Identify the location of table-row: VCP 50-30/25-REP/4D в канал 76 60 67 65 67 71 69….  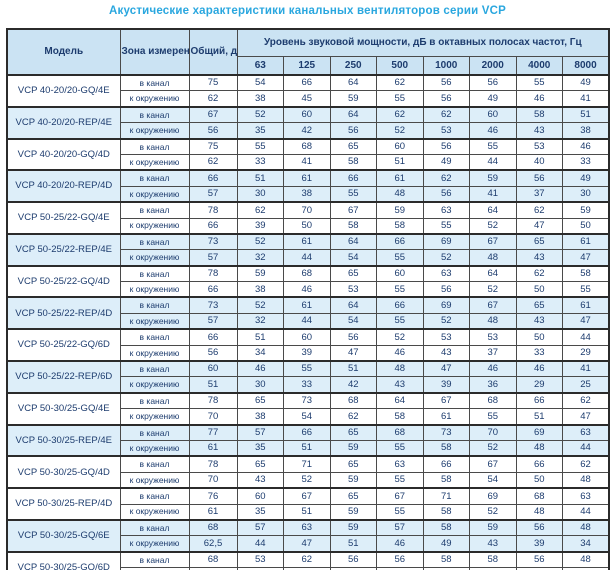
(308, 504).